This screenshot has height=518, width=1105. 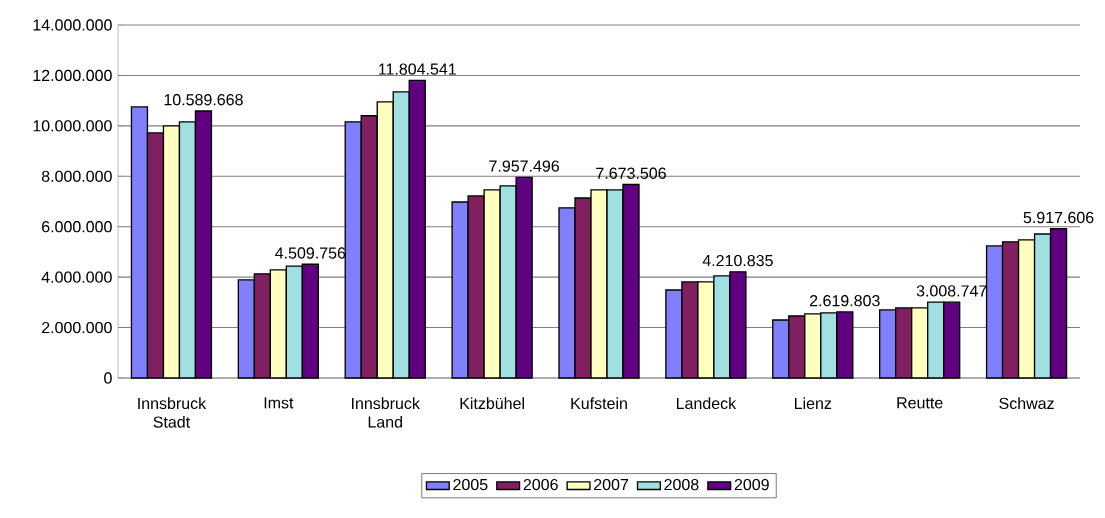 What do you see at coordinates (1026, 403) in the screenshot?
I see `x-tick-label: Schwaz` at bounding box center [1026, 403].